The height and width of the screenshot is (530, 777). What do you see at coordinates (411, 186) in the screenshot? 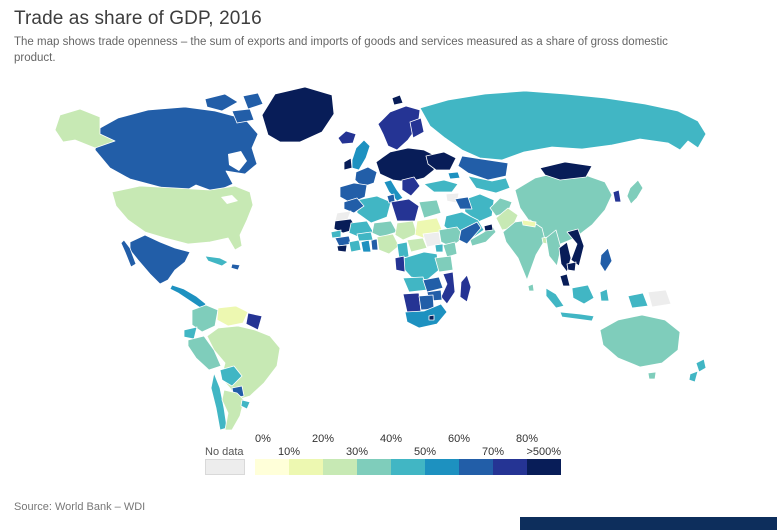
I see `region-balkans` at bounding box center [411, 186].